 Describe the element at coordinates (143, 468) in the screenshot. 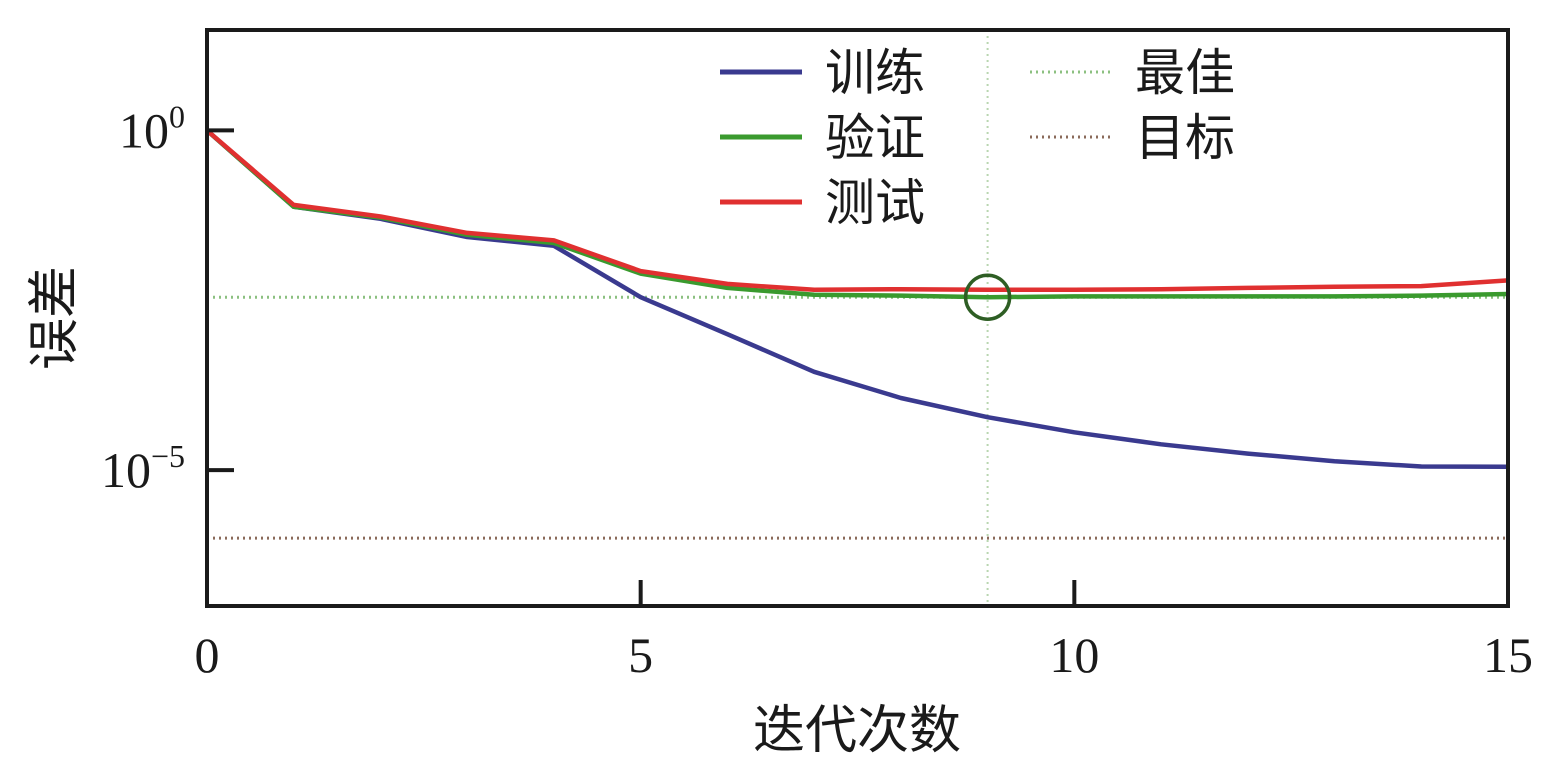

I see `y-tick-label: 10⁻⁵` at that location.